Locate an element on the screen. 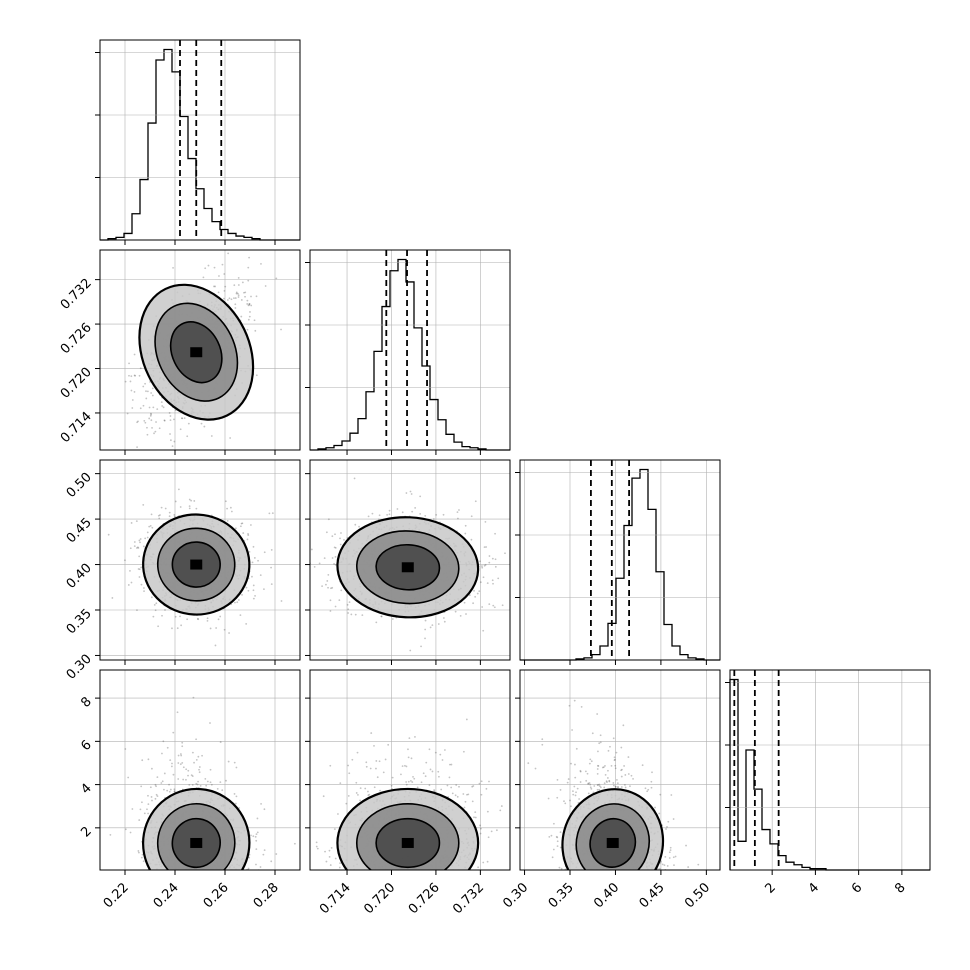 The image size is (970, 970). y-tick-label: 0.35 is located at coordinates (79, 621).